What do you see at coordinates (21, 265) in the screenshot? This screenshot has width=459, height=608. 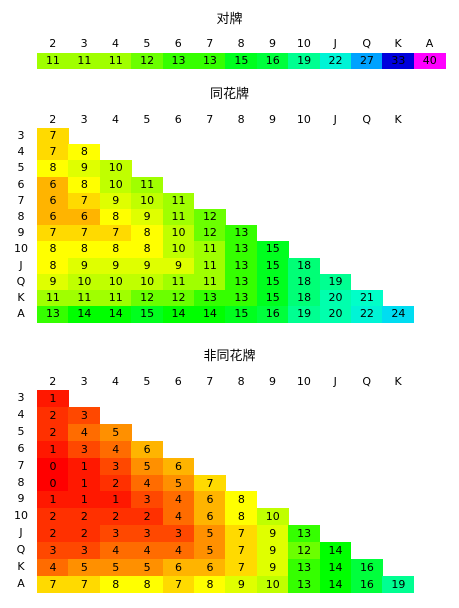 I see `suited-row-label: J` at bounding box center [21, 265].